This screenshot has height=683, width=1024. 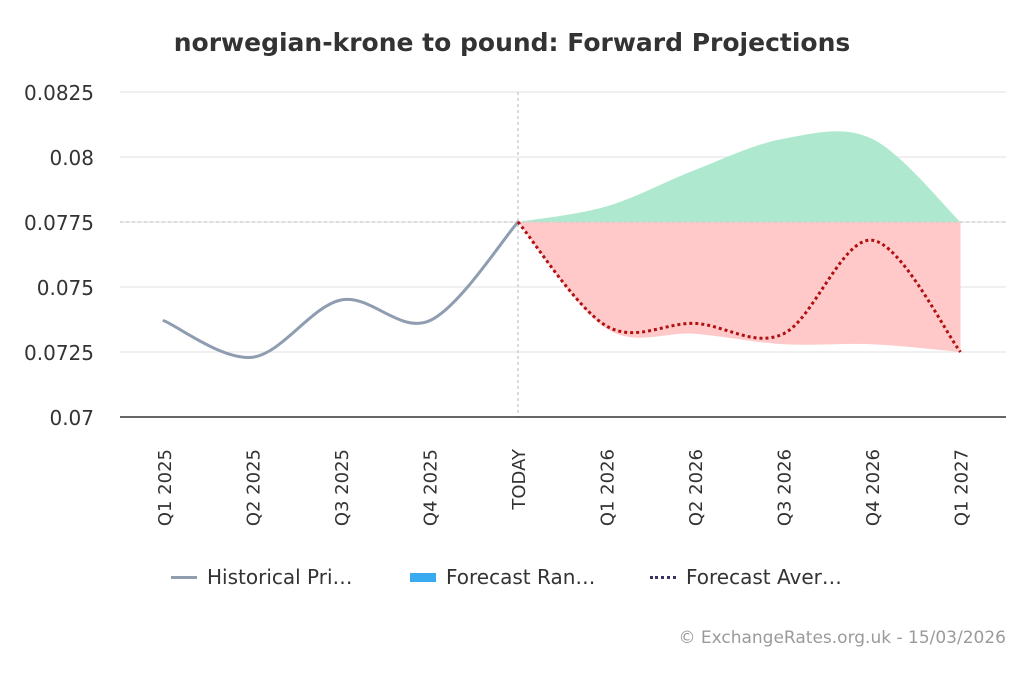 I want to click on forecast-band-upper, so click(x=739, y=176).